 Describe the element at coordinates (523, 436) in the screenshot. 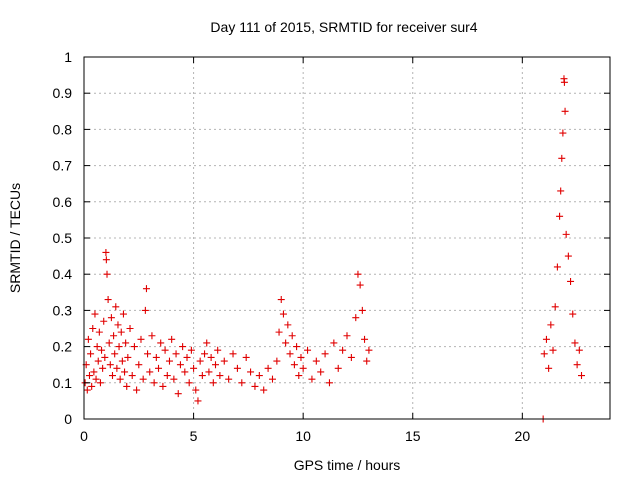

I see `x-tick-label: 20` at that location.